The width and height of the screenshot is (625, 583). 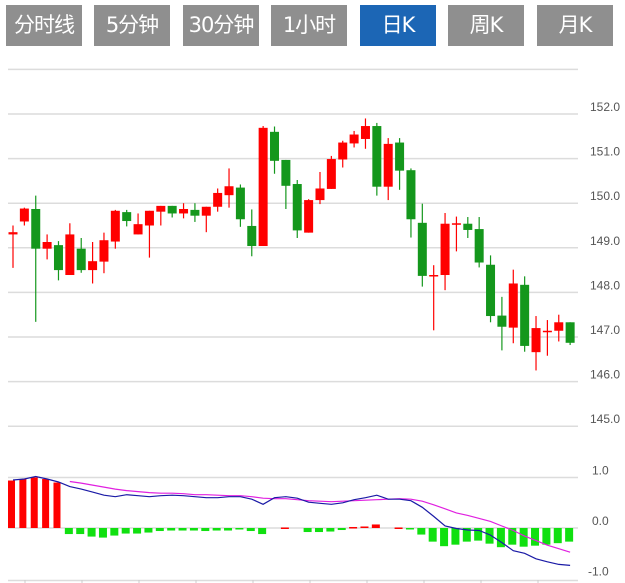 What do you see at coordinates (598, 572) in the screenshot?
I see `macd-axis-label: -1.0` at bounding box center [598, 572].